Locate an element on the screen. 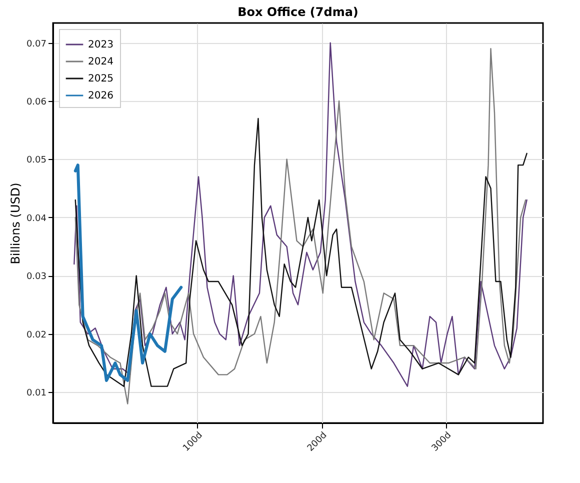 The height and width of the screenshot is (483, 580). chart-title: Box Office (7dma) is located at coordinates (298, 12).